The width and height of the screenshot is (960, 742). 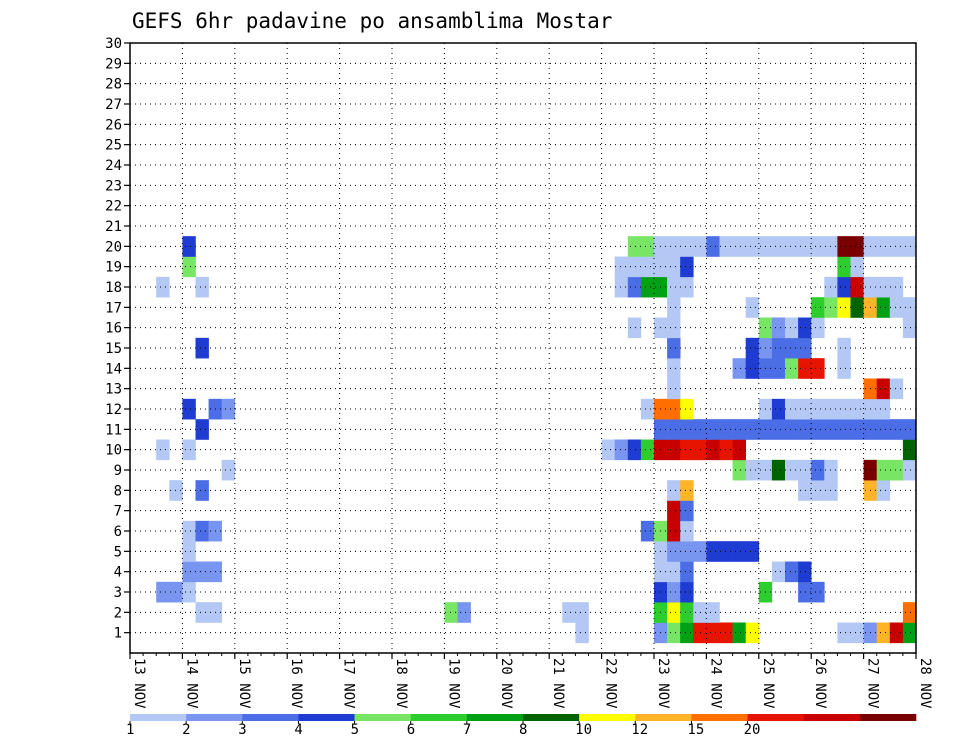 What do you see at coordinates (411, 730) in the screenshot?
I see `legend-label: 6` at bounding box center [411, 730].